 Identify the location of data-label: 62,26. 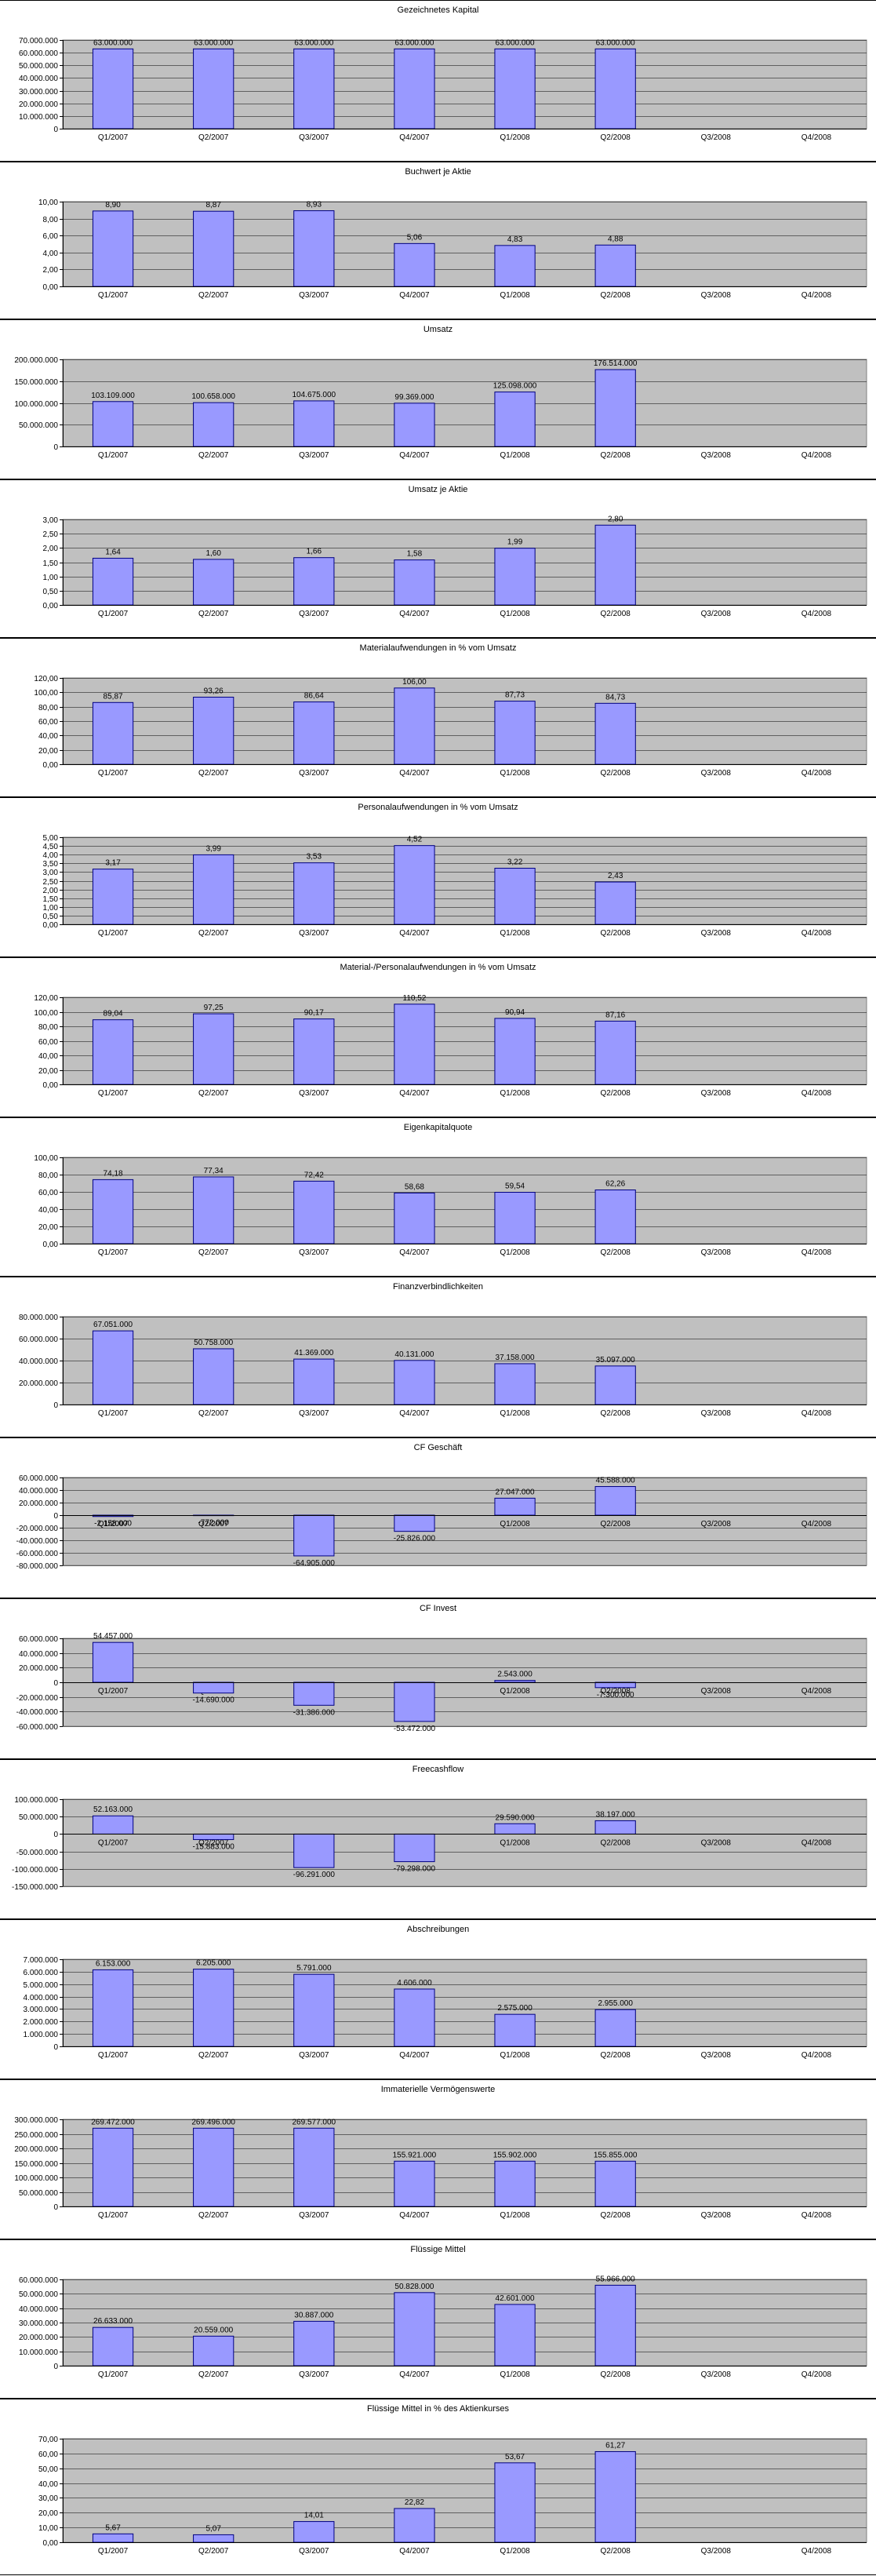
(615, 1184).